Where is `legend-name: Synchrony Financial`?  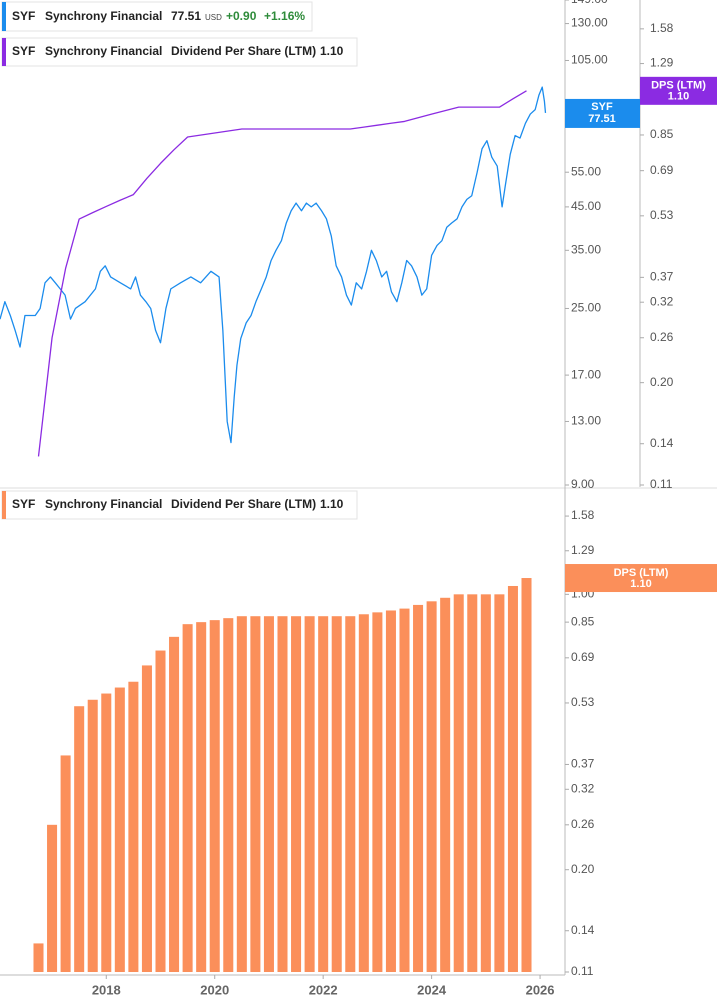
legend-name: Synchrony Financial is located at coordinates (103, 16).